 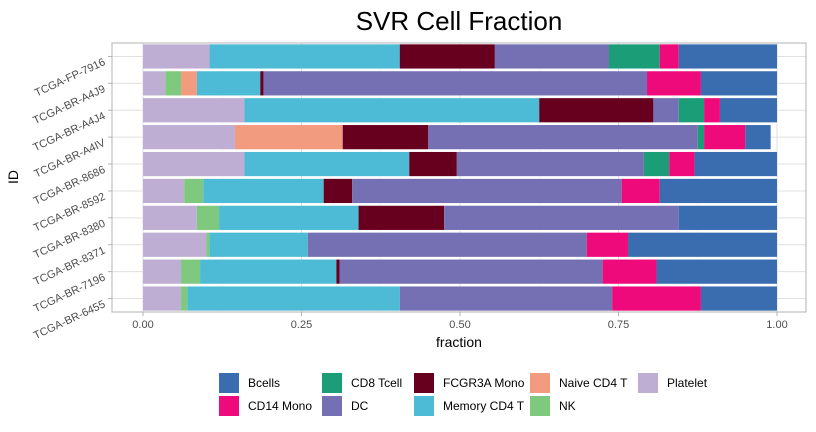 I want to click on x-axis-title: fraction, so click(x=459, y=342).